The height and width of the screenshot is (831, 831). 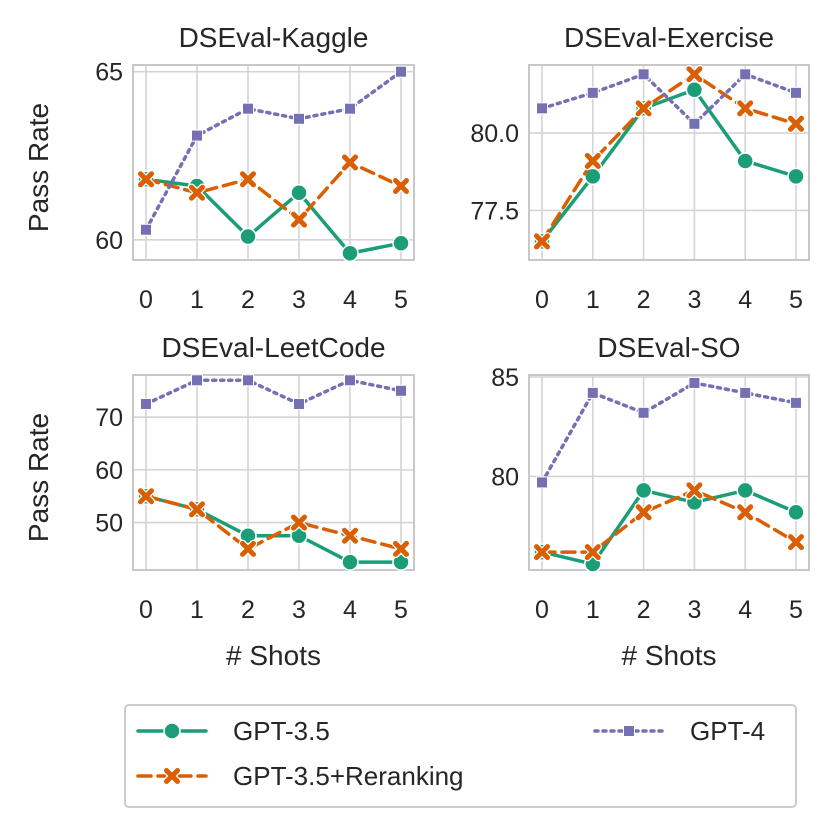 I want to click on y-tick-label: 80.0, so click(x=494, y=134).